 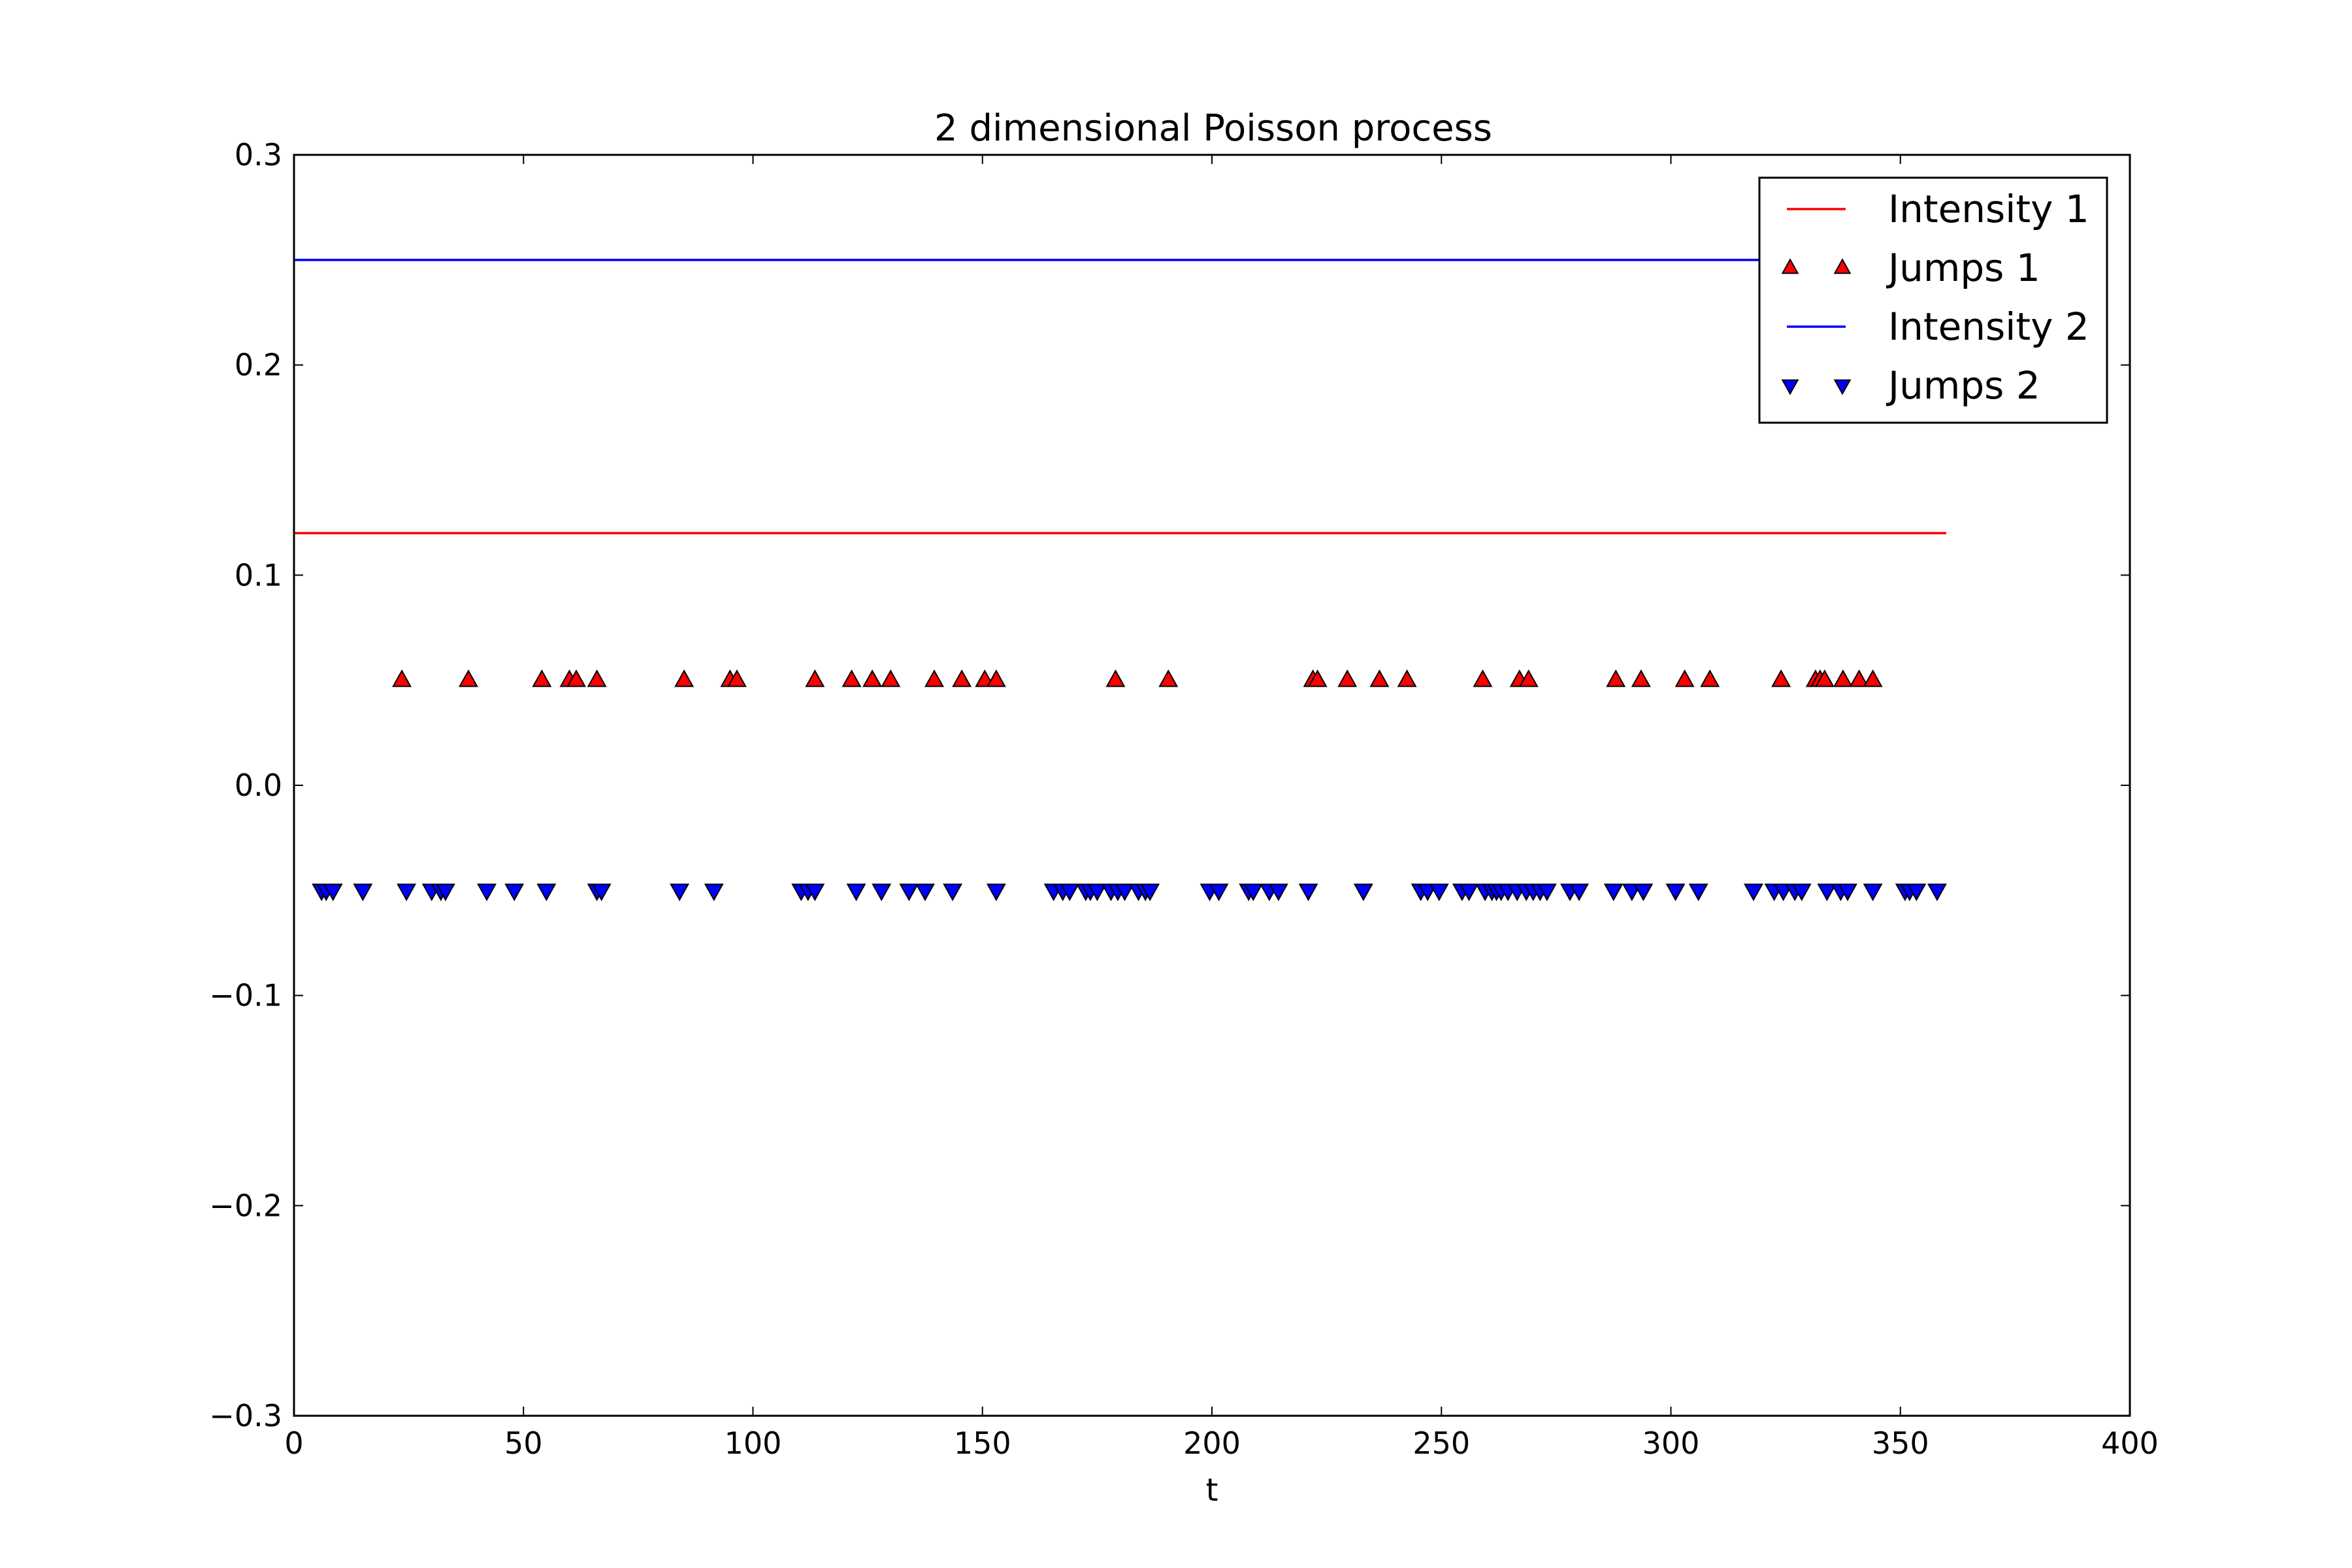 What do you see at coordinates (258, 575) in the screenshot?
I see `y-tick-label-4: 0.1` at bounding box center [258, 575].